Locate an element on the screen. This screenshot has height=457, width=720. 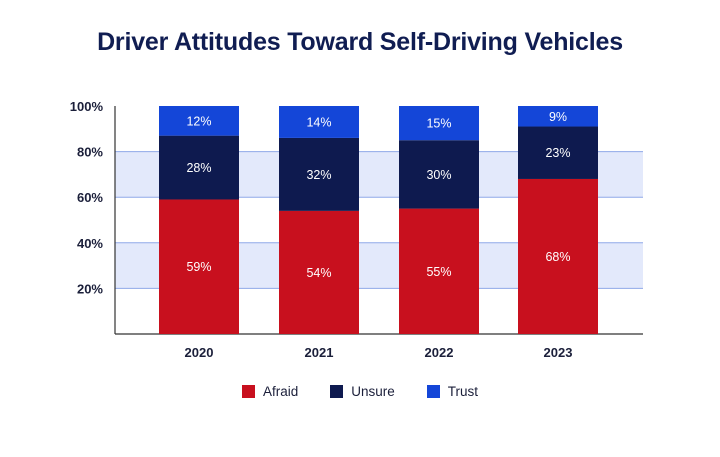
bar-afraid-2020 is located at coordinates (199, 266).